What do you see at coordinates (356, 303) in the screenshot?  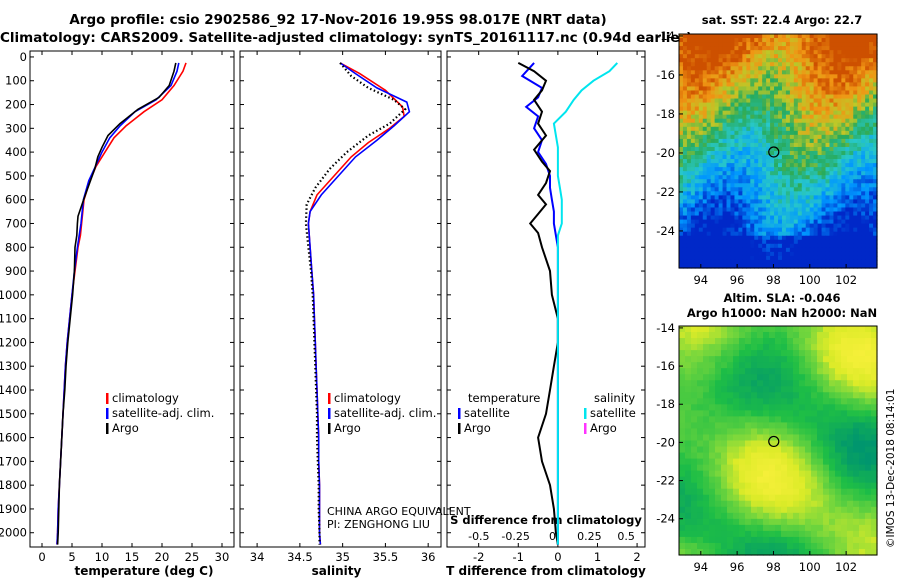 I see `series-line-sal-climatology` at bounding box center [356, 303].